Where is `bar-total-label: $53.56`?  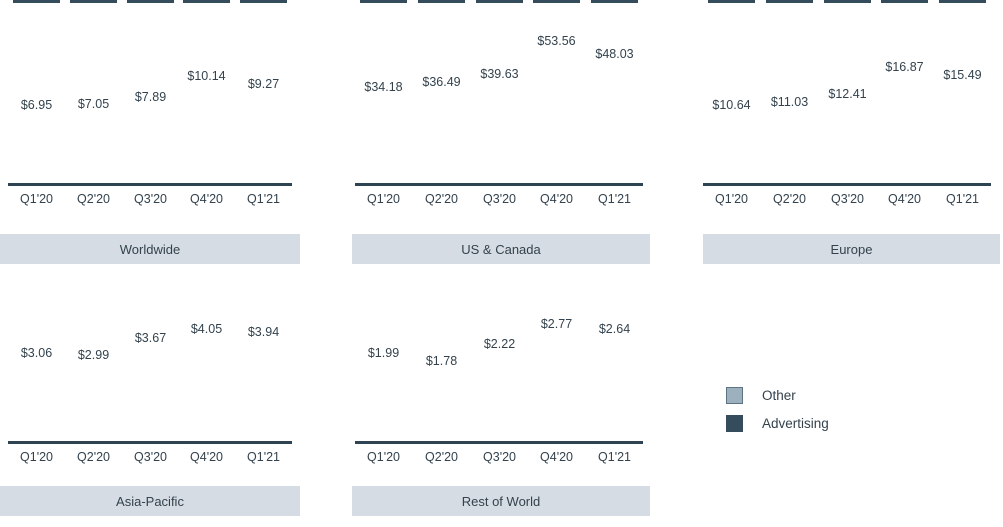 bar-total-label: $53.56 is located at coordinates (556, 41).